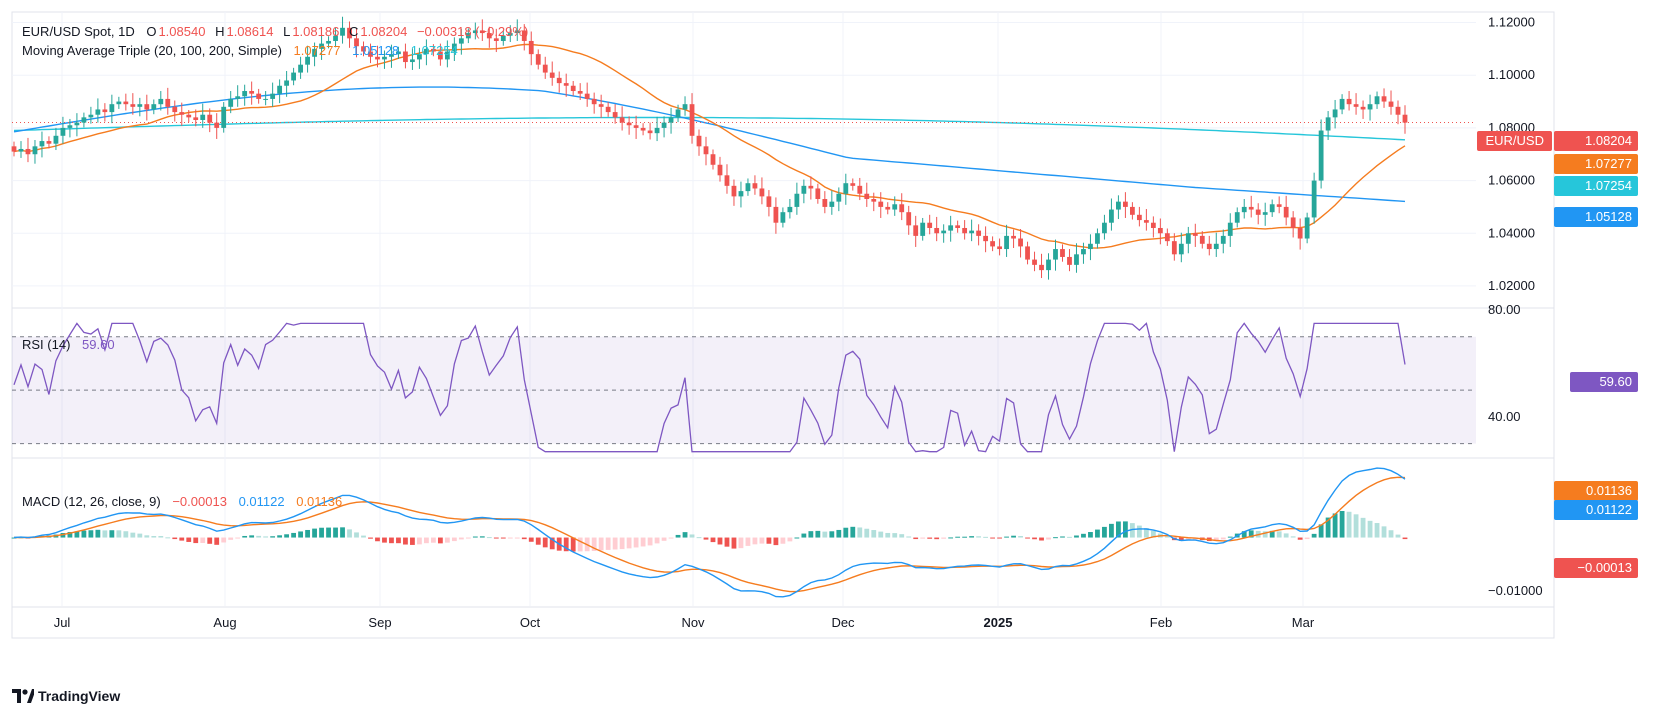 This screenshot has width=1656, height=718. Describe the element at coordinates (379, 622) in the screenshot. I see `time-tick-label: Sep` at that location.